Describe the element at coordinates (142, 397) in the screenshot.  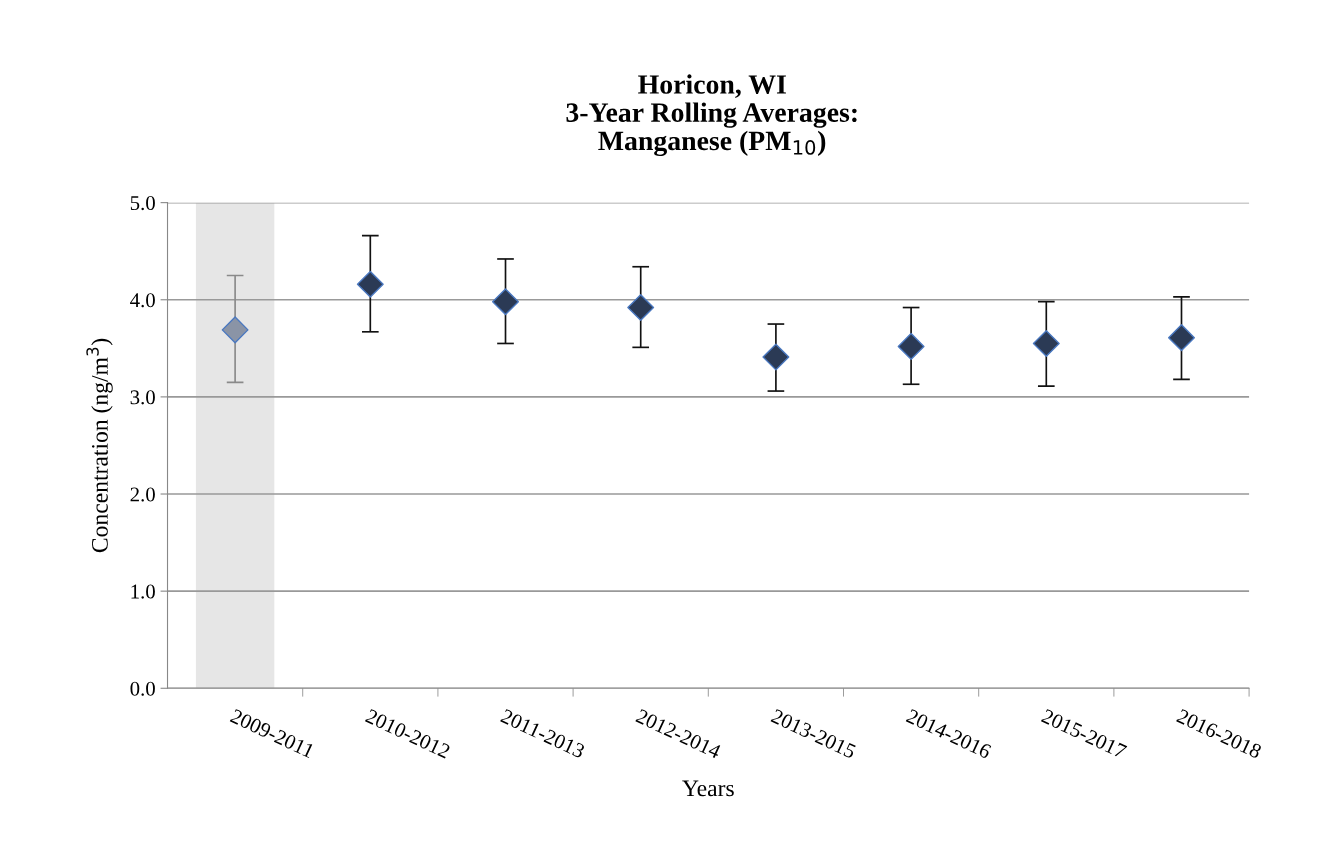
I see `y-tick-label: 3.0` at that location.